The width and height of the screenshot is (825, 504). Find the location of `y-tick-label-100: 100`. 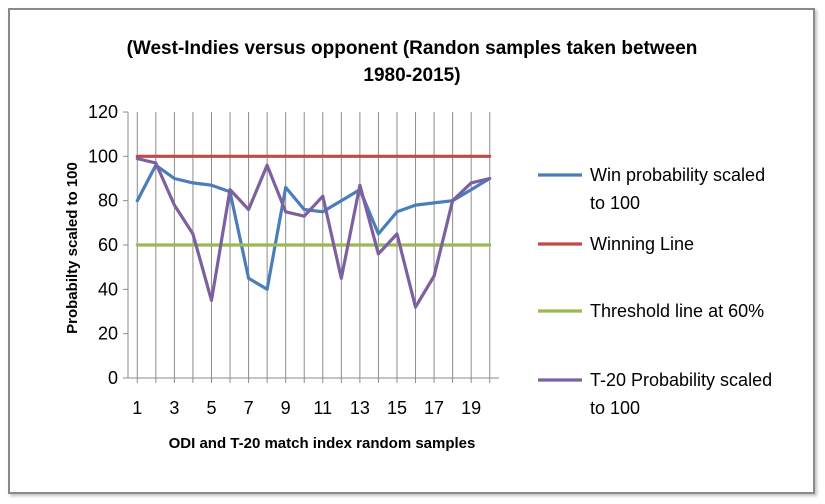

y-tick-label-100: 100 is located at coordinates (103, 156).